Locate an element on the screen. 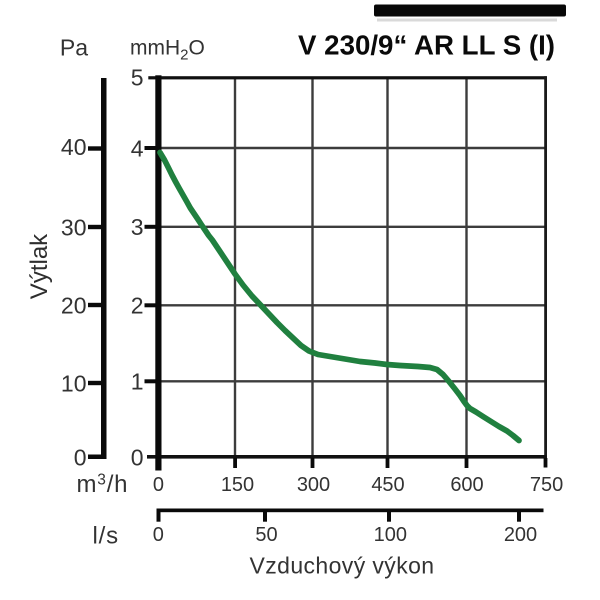 The image size is (600, 600). svg-text: Pa is located at coordinates (74, 48).